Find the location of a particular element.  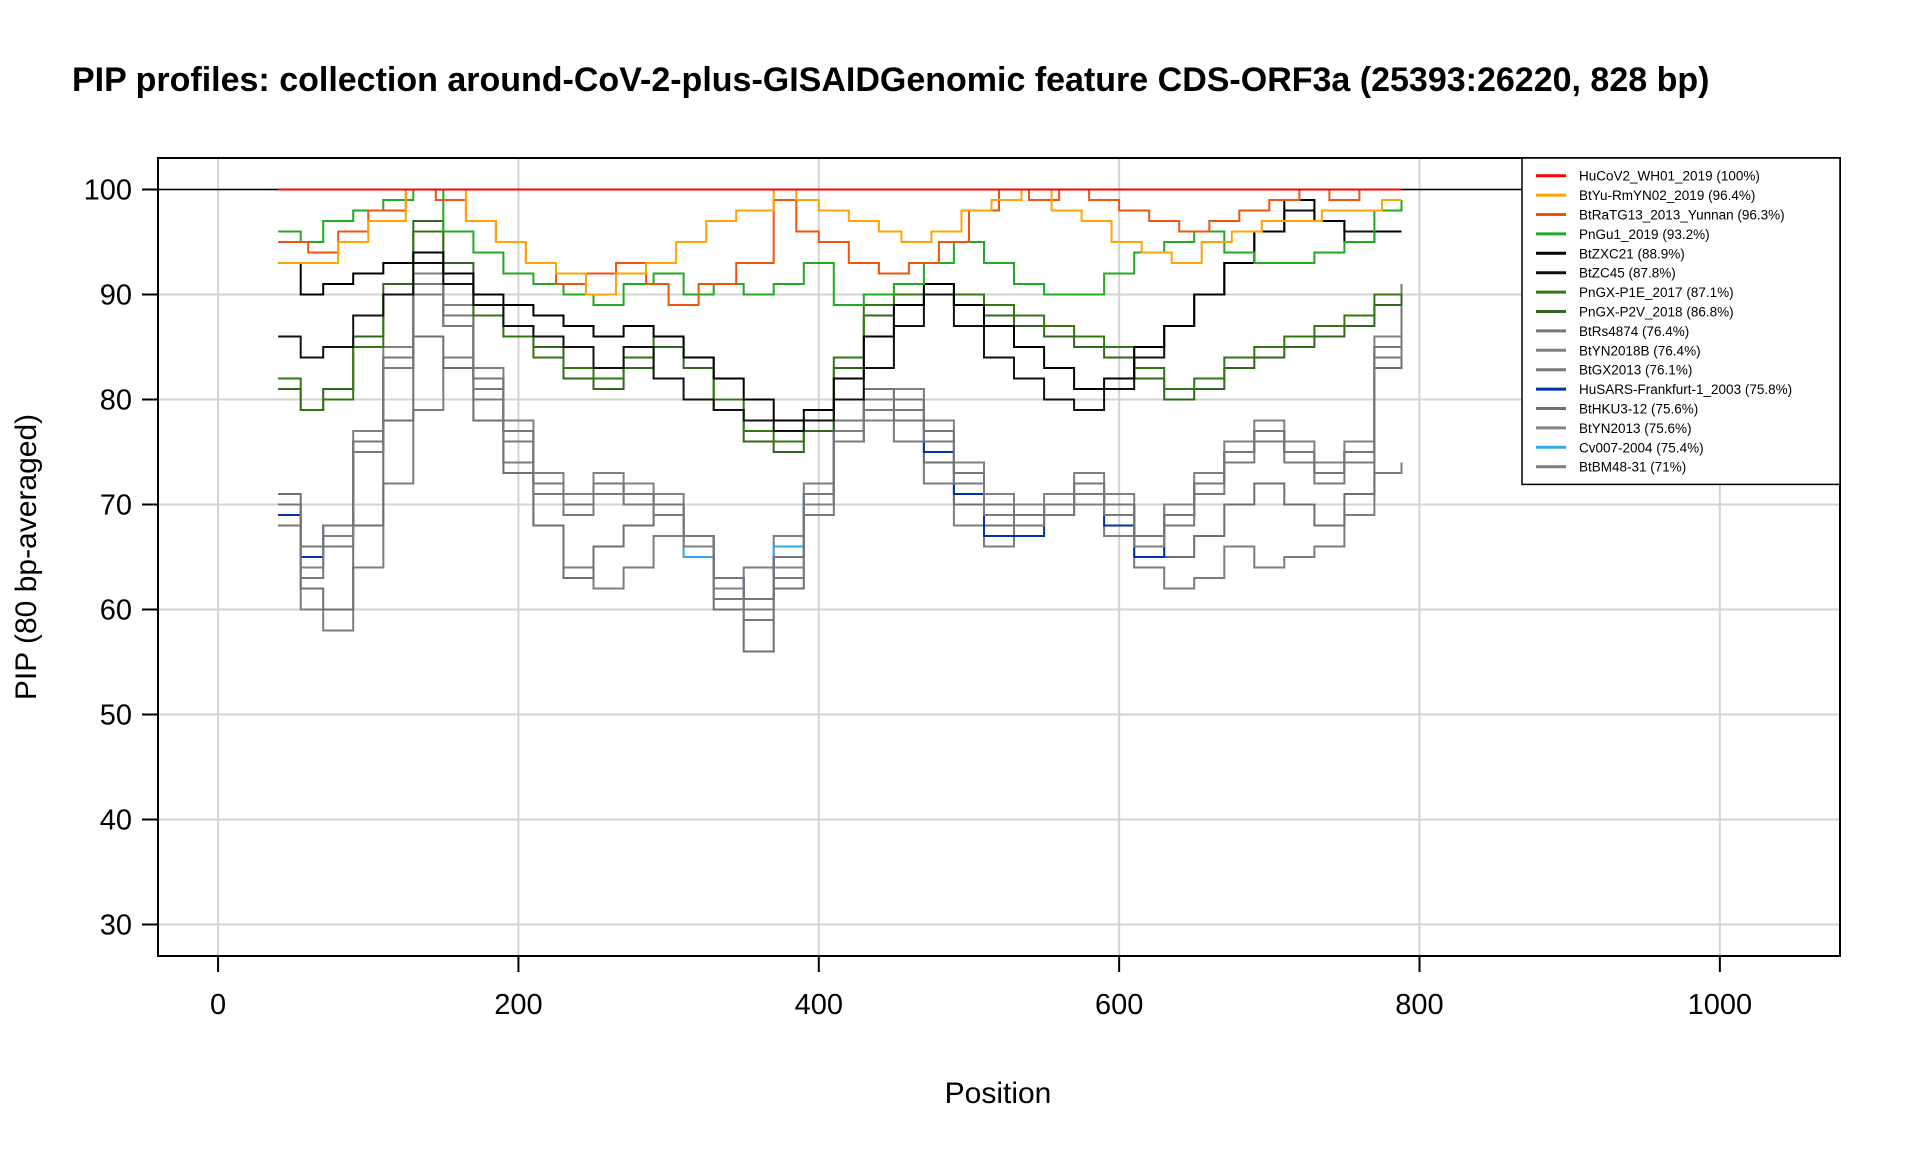

legend-label: BtRs4874 (76.4%) is located at coordinates (1634, 331).